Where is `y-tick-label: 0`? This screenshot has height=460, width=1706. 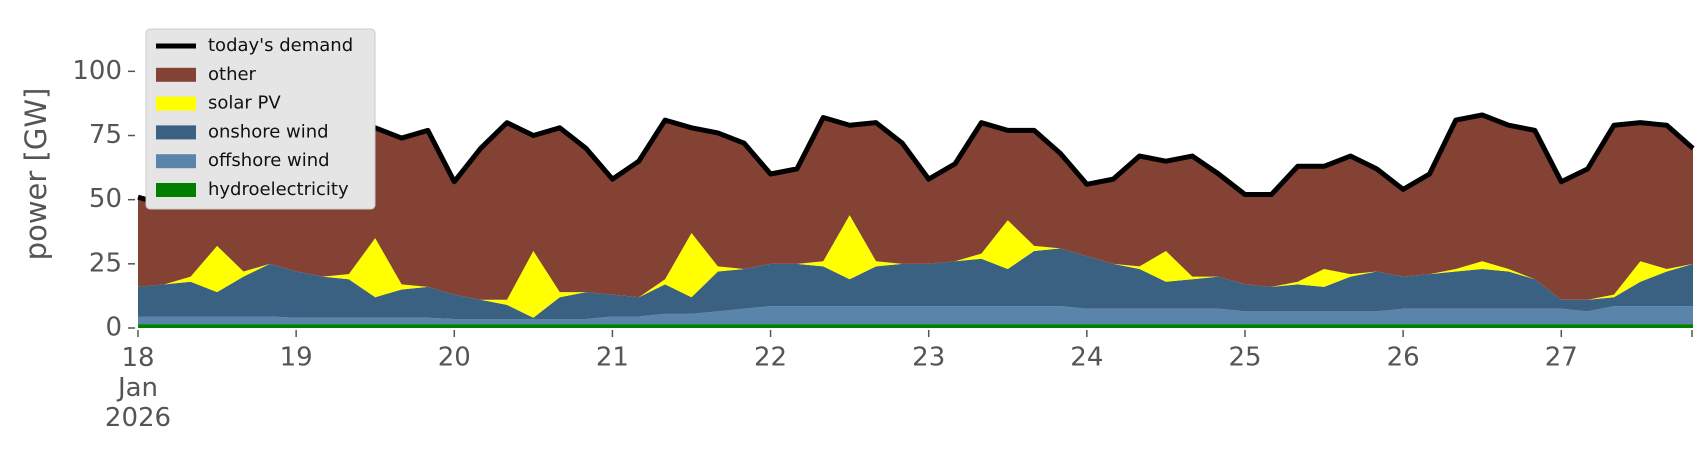 y-tick-label: 0 is located at coordinates (113, 328).